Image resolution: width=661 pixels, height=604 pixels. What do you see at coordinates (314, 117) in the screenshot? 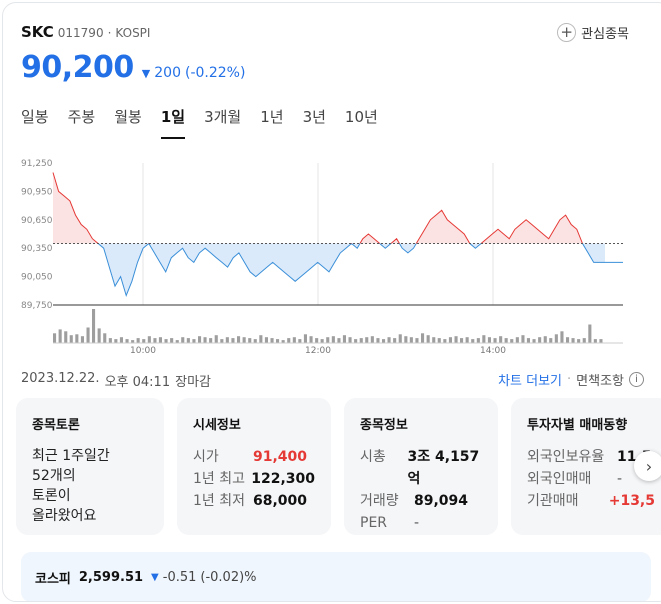
I see `tab-6: 3년` at bounding box center [314, 117].